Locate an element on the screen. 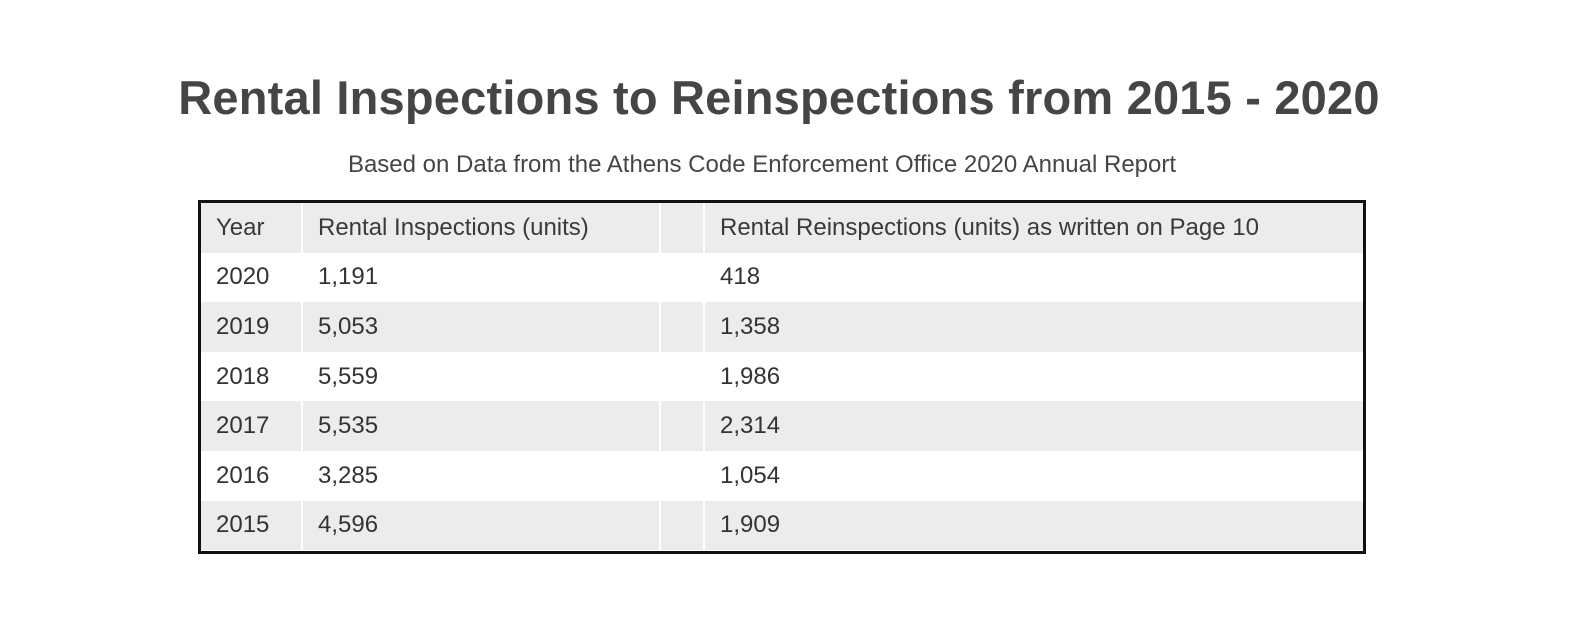 The image size is (1588, 628). cell-inspections: 5,053 is located at coordinates (481, 327).